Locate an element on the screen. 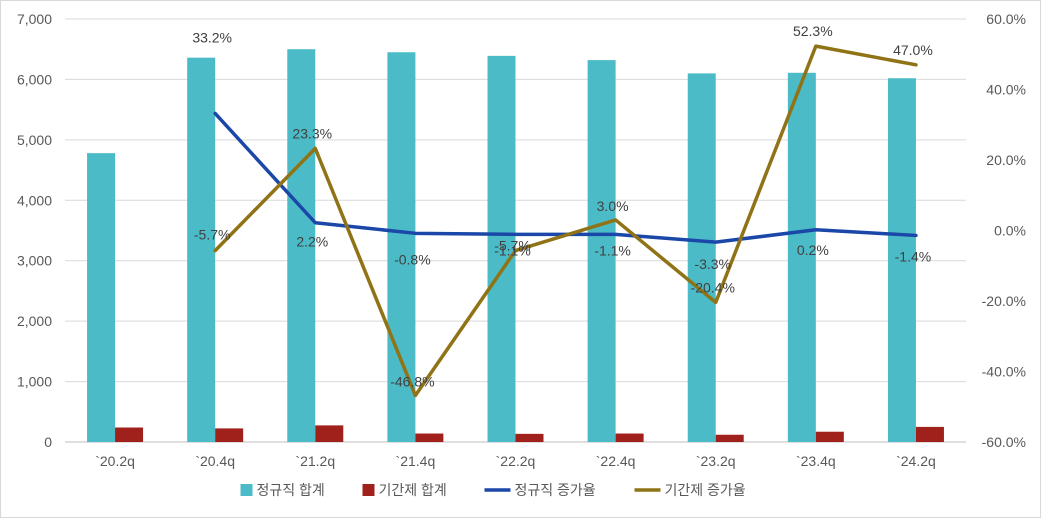 The image size is (1041, 522). x-tick-label: `21.4q is located at coordinates (416, 461).